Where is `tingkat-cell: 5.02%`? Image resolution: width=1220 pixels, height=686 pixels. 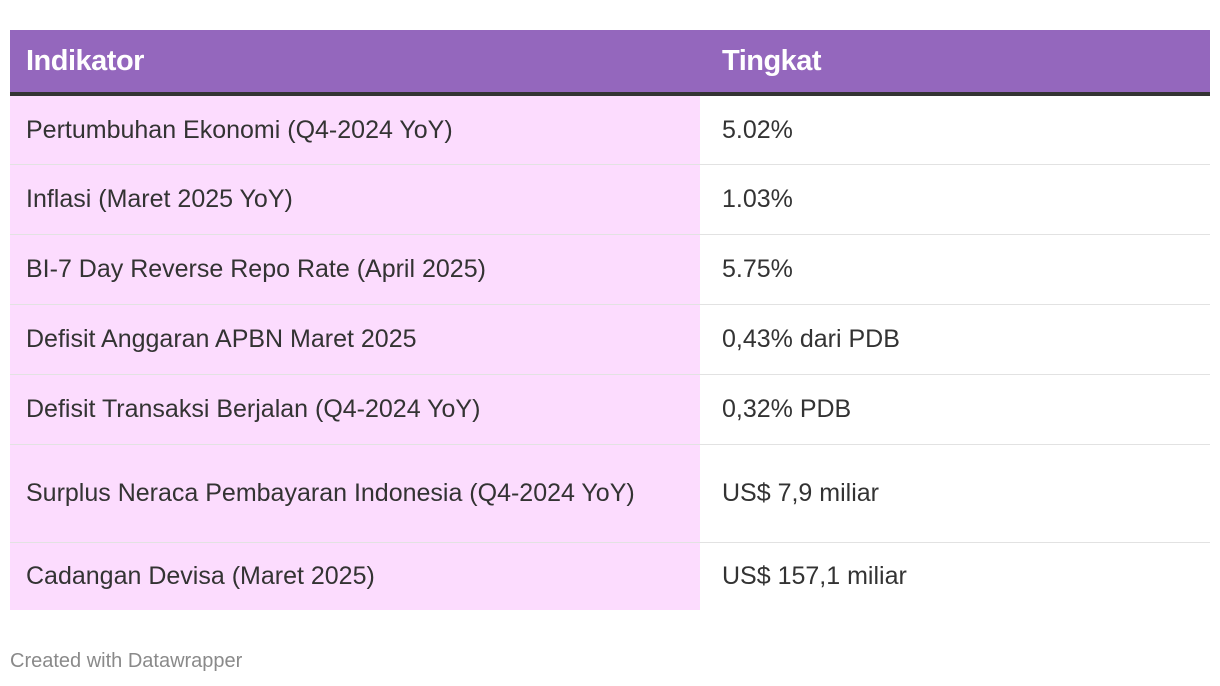 tingkat-cell: 5.02% is located at coordinates (955, 129).